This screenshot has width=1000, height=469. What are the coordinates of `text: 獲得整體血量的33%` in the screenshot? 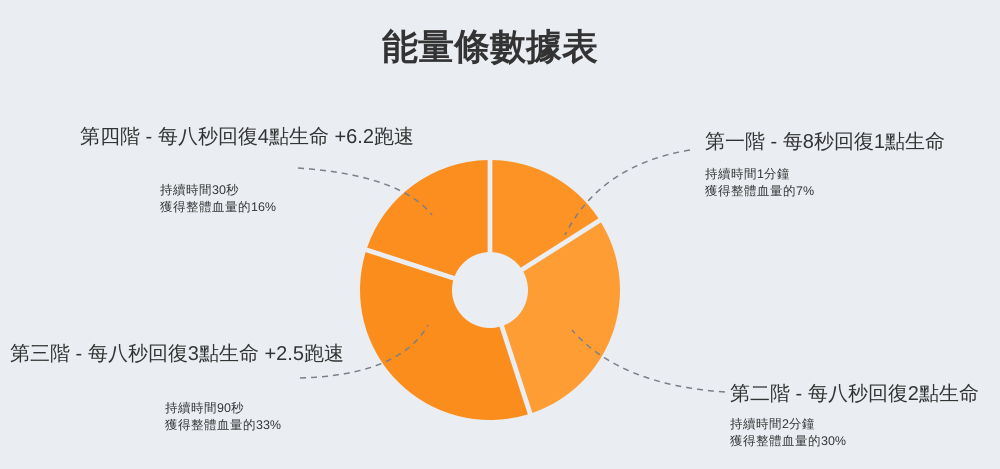 It's located at (223, 425).